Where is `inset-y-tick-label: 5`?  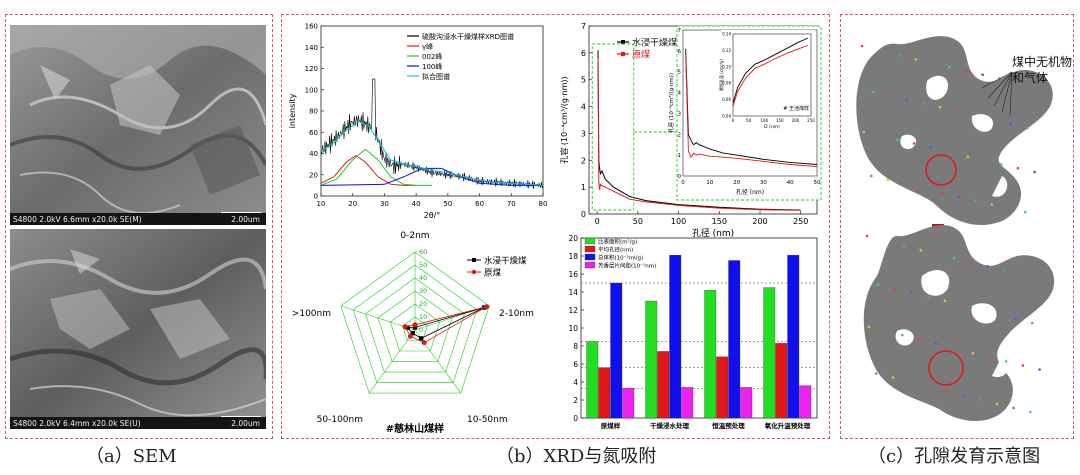
inset-y-tick-label: 5 is located at coordinates (680, 73).